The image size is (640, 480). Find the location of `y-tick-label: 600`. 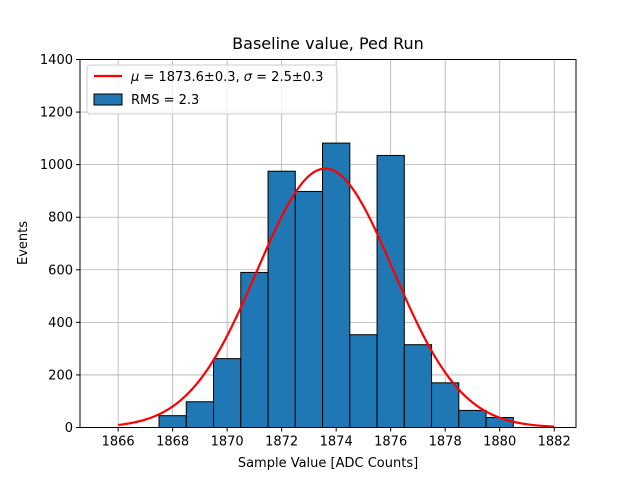

y-tick-label: 600 is located at coordinates (60, 270).